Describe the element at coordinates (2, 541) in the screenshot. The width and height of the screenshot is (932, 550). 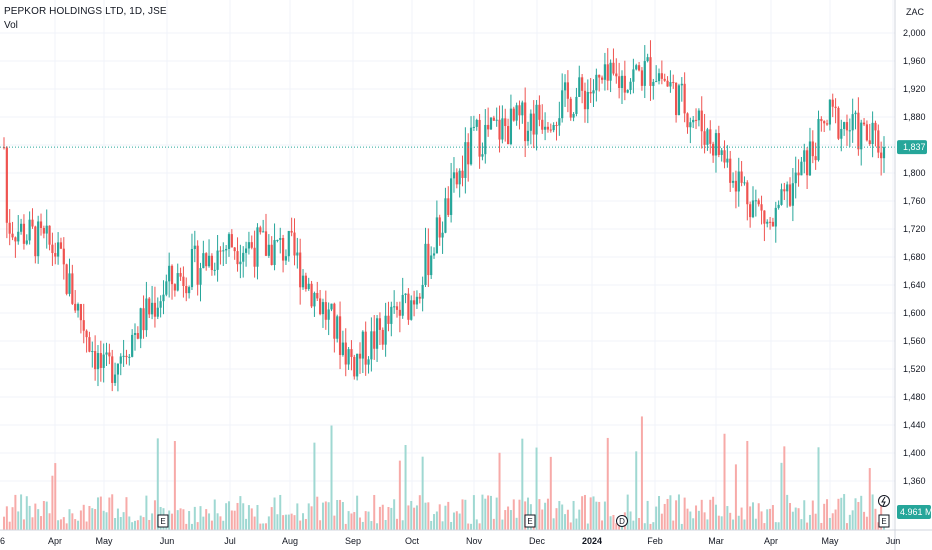
I see `x-tick-label-edge: 6` at that location.